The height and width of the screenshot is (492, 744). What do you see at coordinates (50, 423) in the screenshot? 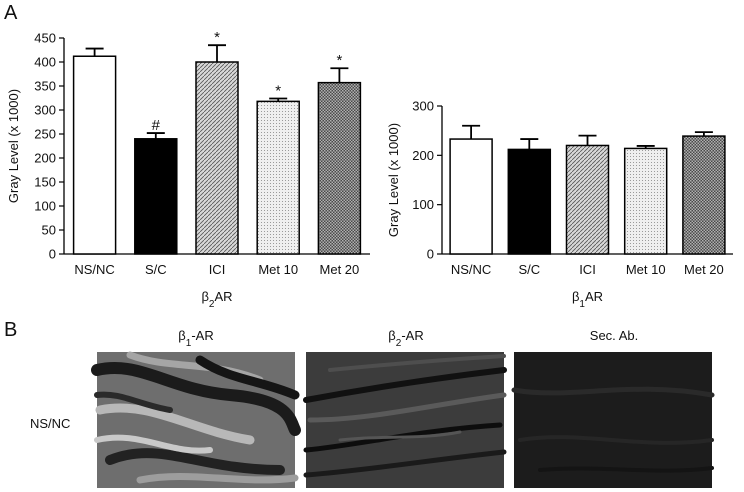
I see `micrograph-row-label: NS/NC` at bounding box center [50, 423].